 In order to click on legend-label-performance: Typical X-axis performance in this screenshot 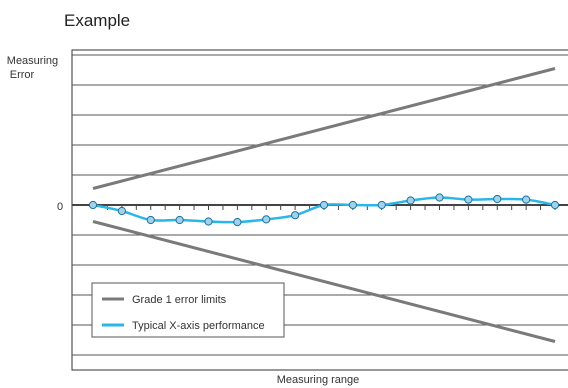, I will do `click(198, 326)`.